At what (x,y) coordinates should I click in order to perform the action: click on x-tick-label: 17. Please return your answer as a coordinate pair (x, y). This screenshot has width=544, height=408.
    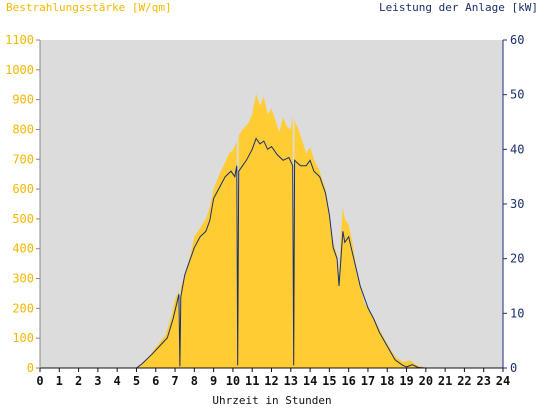
    Looking at the image, I should click on (368, 381).